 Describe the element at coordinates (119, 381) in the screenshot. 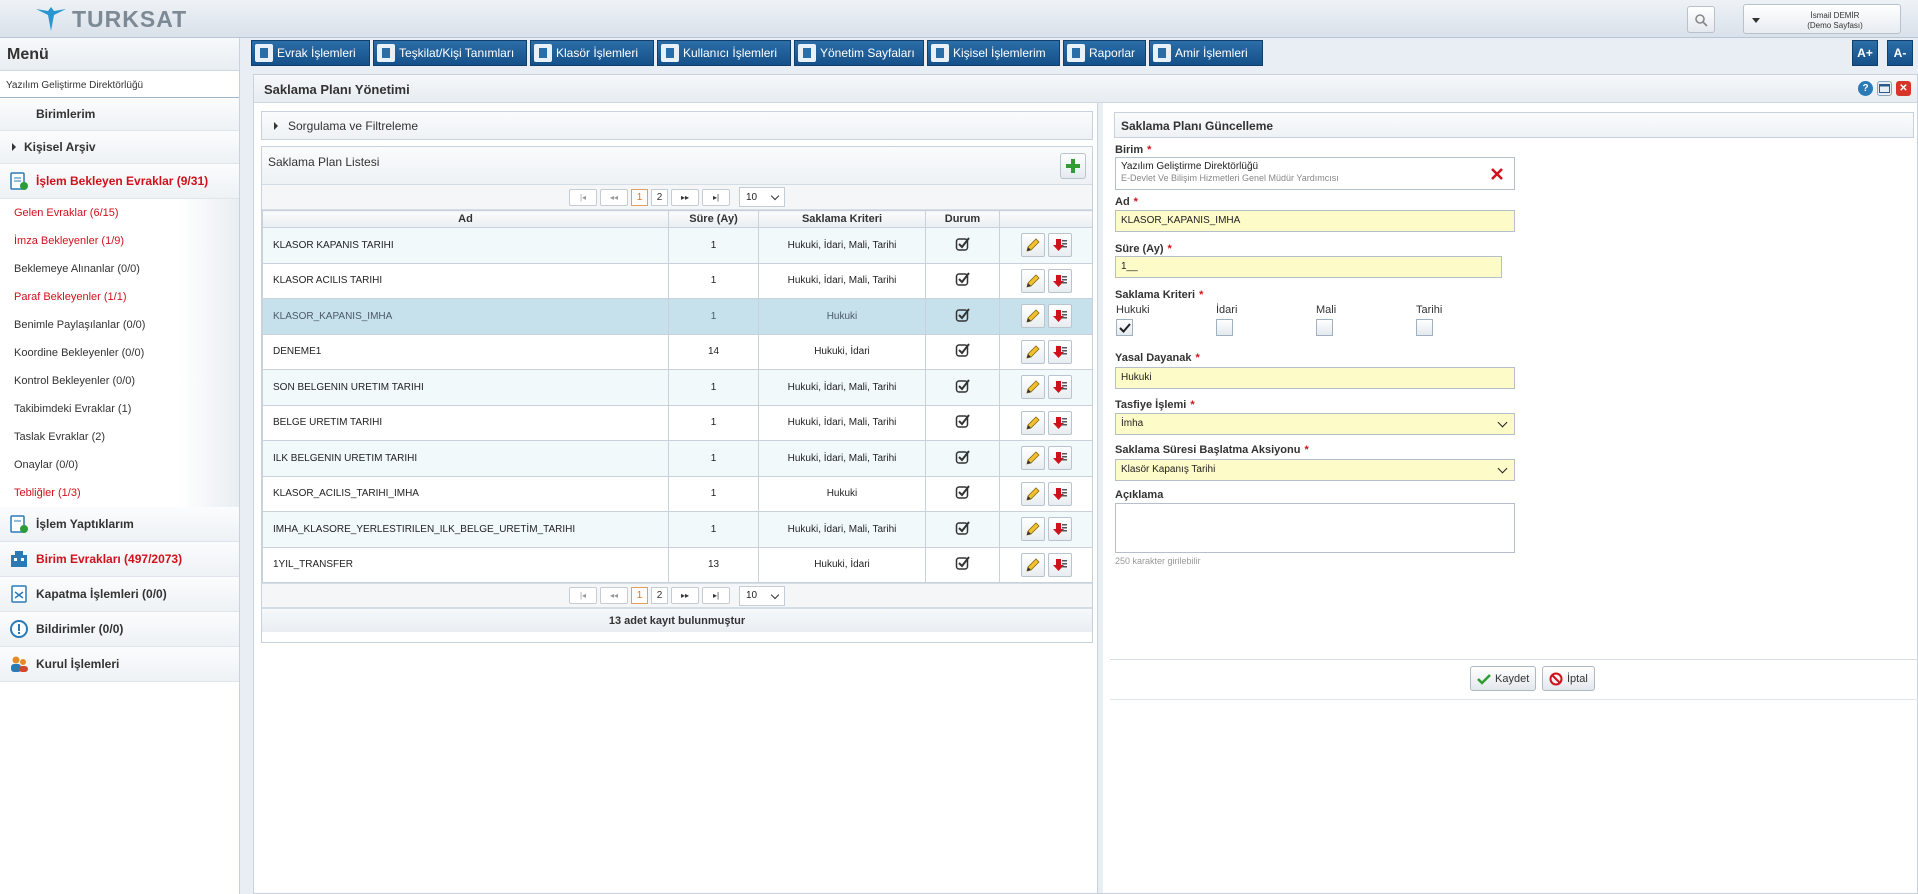

I see `sidebar-subitem: Kontrol Bekleyenler (0/0)` at that location.